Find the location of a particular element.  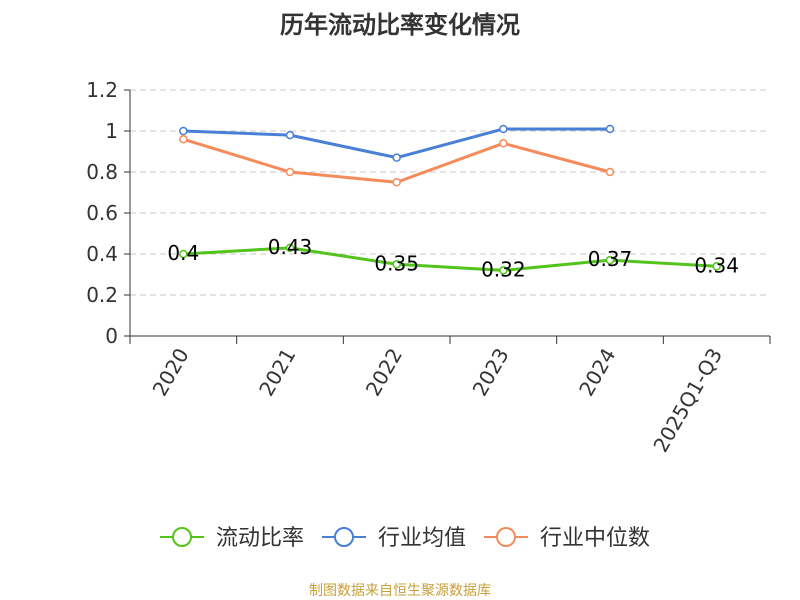

data-label: 0.32 is located at coordinates (503, 269).